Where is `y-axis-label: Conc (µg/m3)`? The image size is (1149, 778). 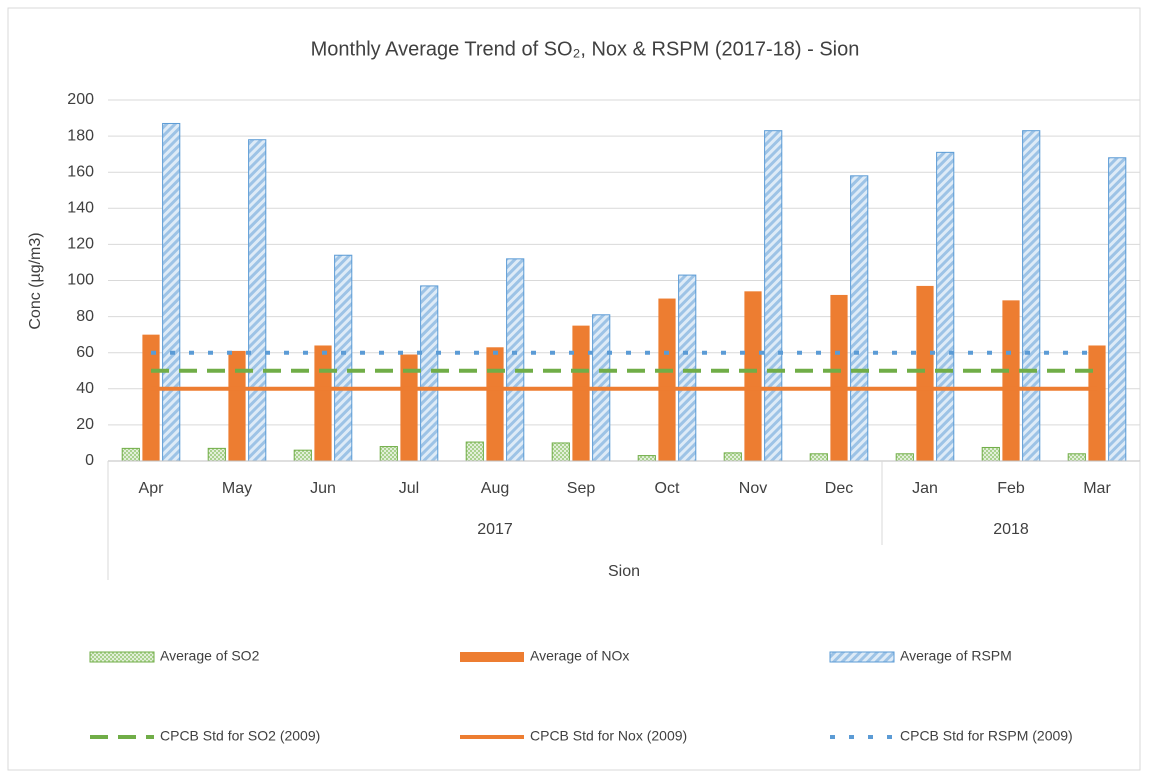 y-axis-label: Conc (µg/m3) is located at coordinates (35, 280).